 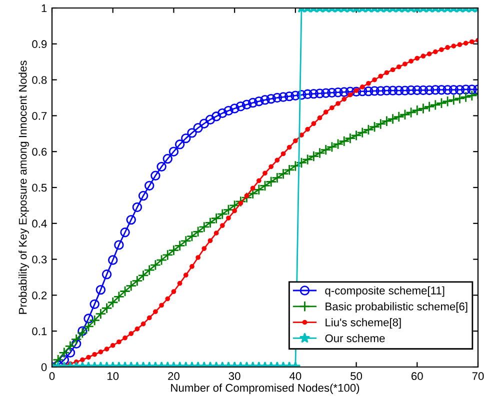 What do you see at coordinates (44, 8) in the screenshot?
I see `y-tick-label: 1` at bounding box center [44, 8].